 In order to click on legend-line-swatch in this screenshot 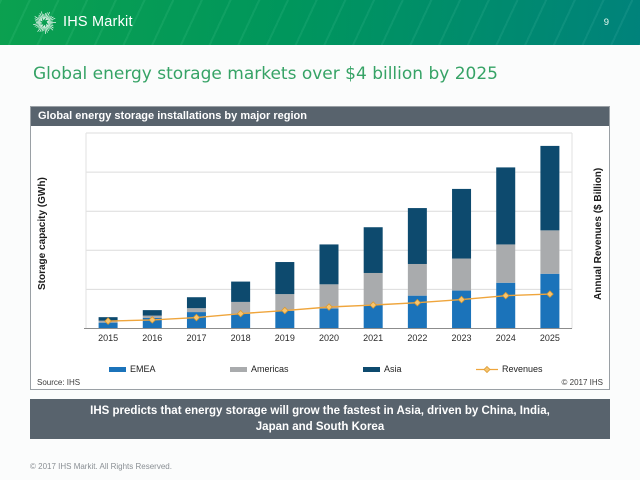, I will do `click(487, 369)`.